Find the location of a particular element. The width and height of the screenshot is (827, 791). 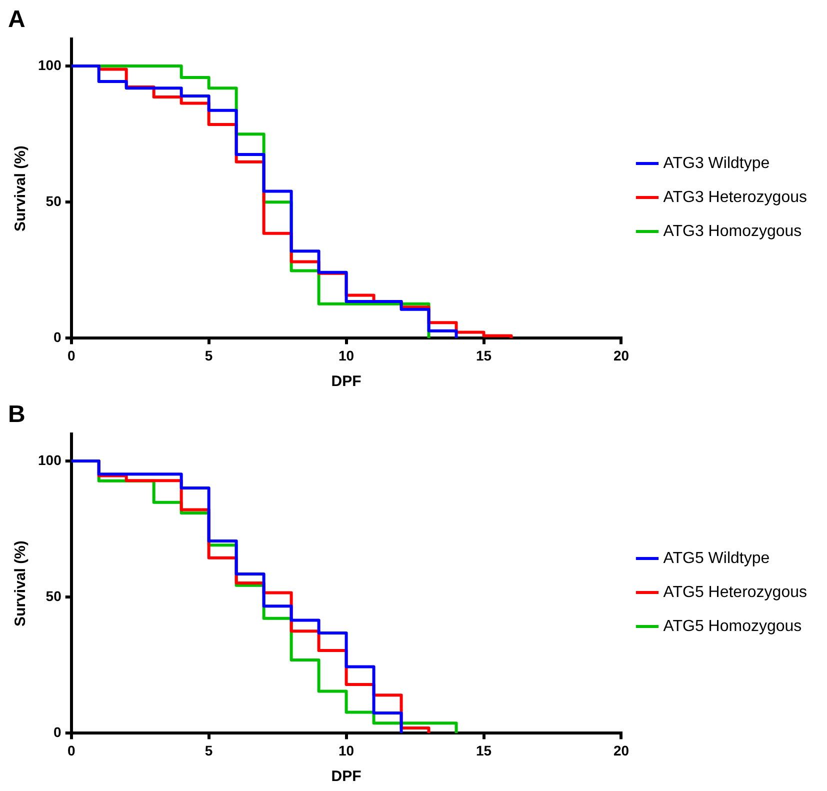

legend-label: ATG3 Wildtype is located at coordinates (716, 163).